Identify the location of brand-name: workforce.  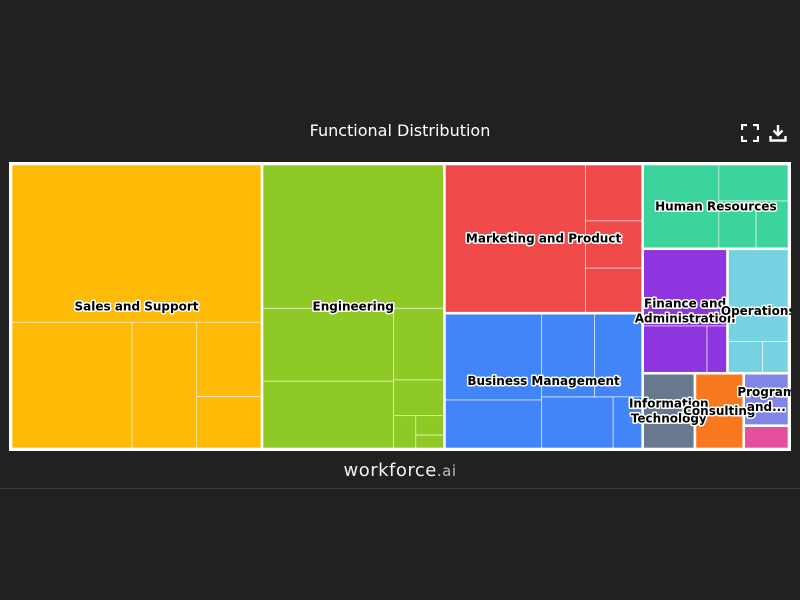
(390, 470).